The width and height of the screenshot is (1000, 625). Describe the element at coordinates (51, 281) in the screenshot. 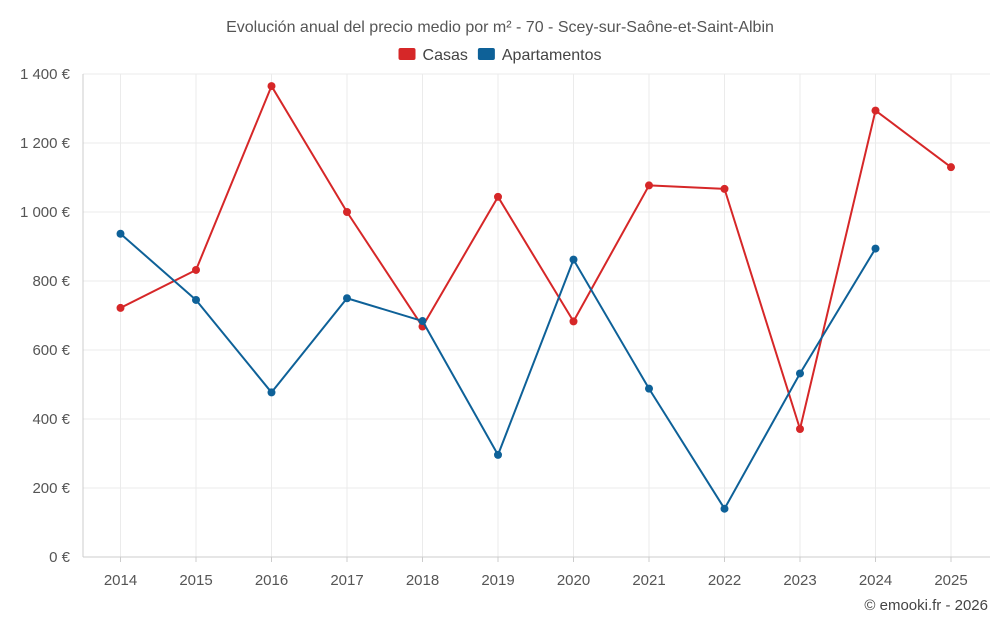

I see `y-tick-label: 800 €` at that location.